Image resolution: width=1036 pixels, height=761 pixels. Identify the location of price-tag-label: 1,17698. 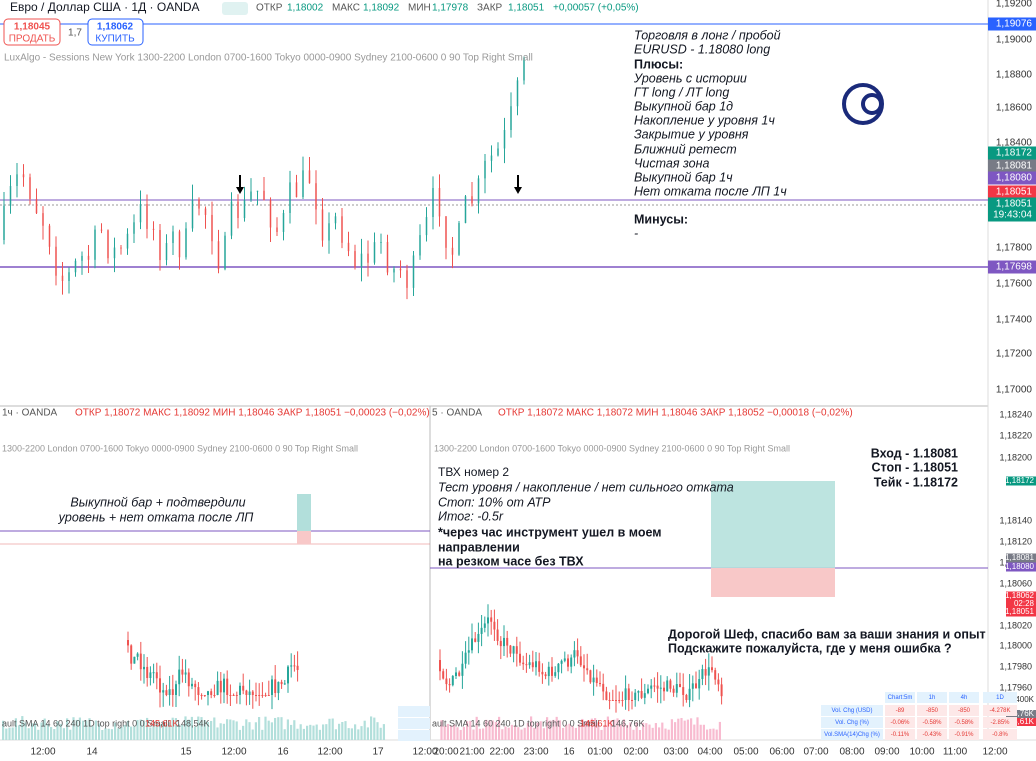
(1014, 267).